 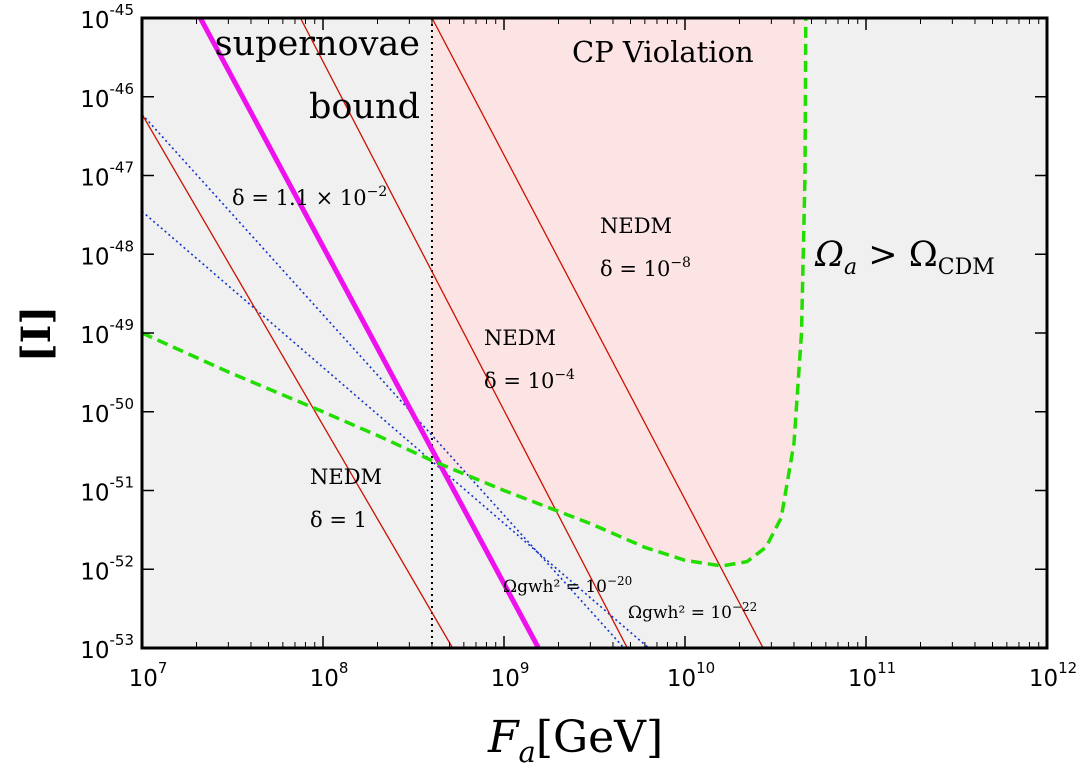 I want to click on y-axis-label: [I], so click(x=36, y=334).